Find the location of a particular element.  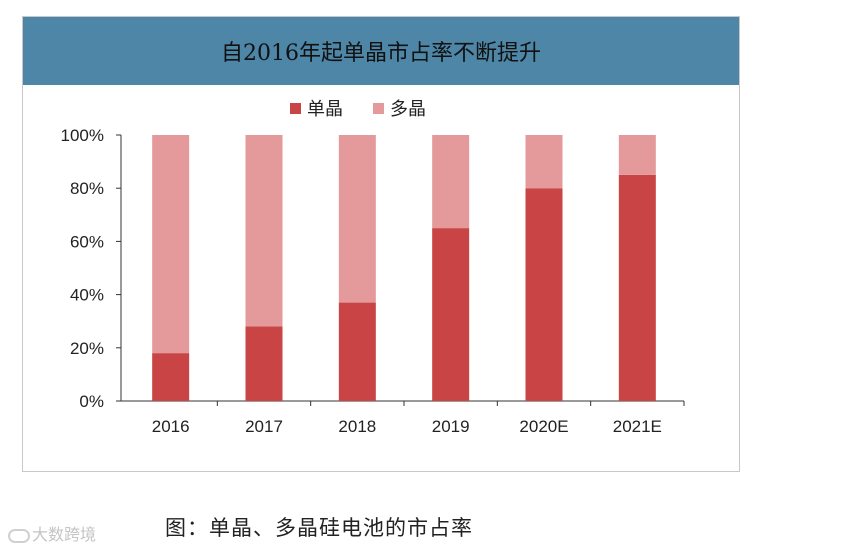

bar-poly-2019 is located at coordinates (451, 182).